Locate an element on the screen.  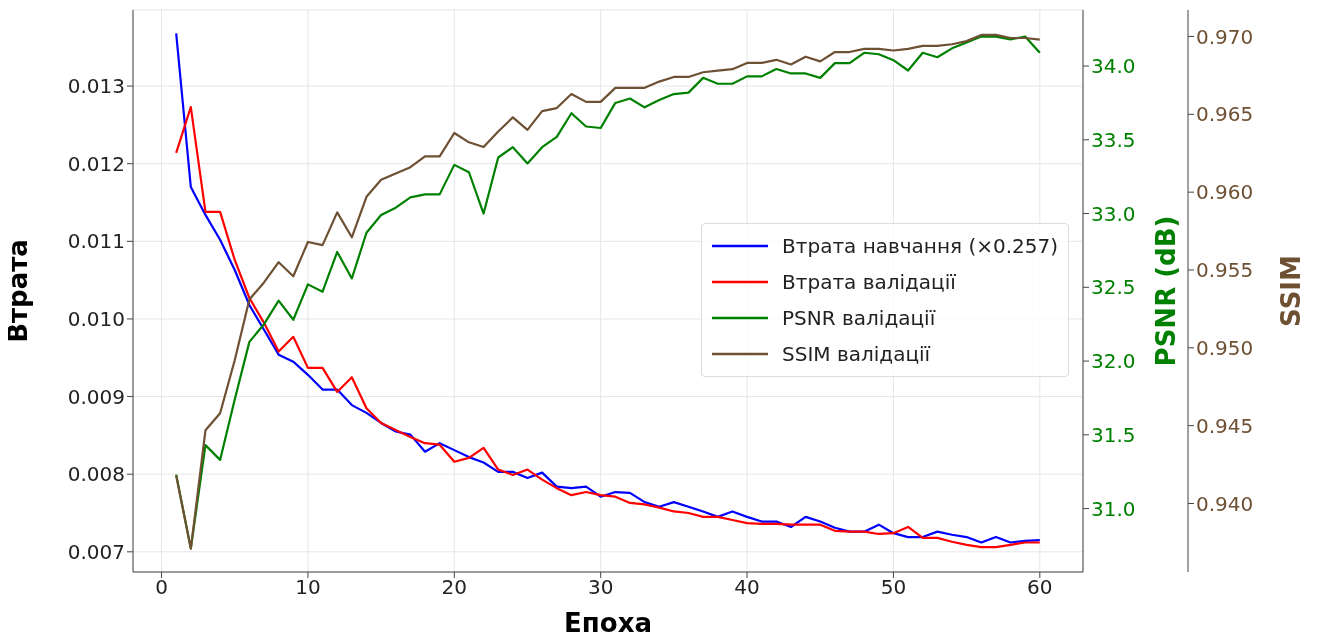
y3-tick-label: 0.955 is located at coordinates (1225, 270).